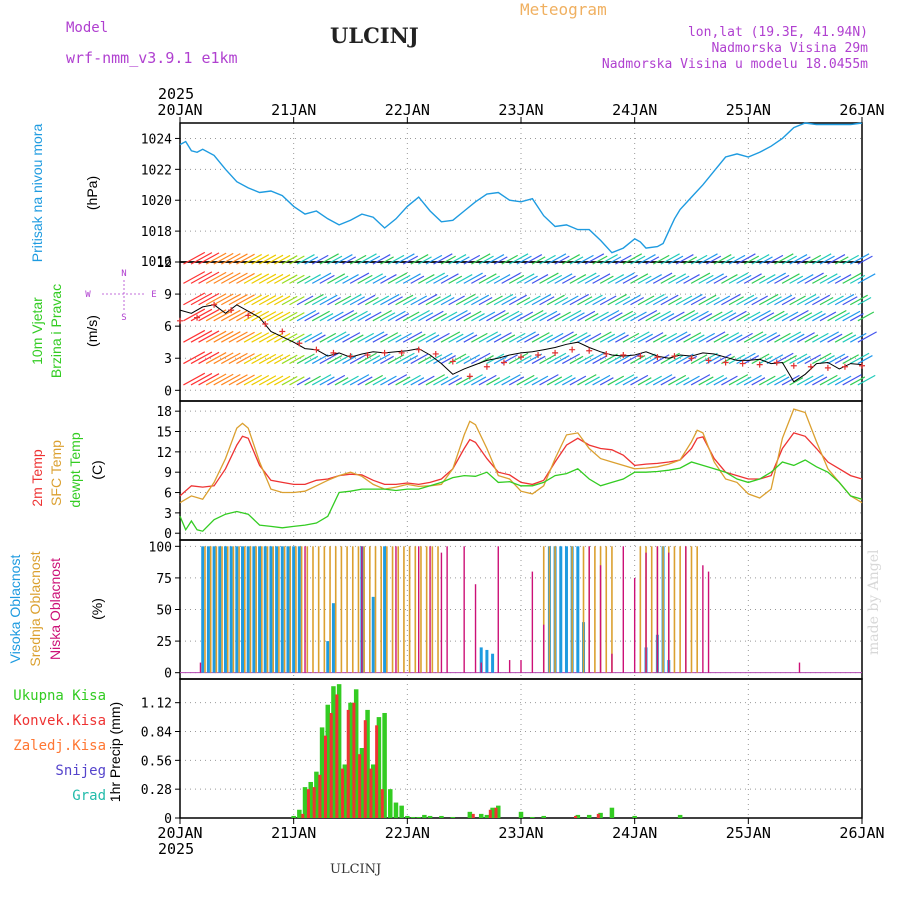 The height and width of the screenshot is (900, 900). I want to click on y-axis-label-low-cloud: Niska Oblacnost, so click(55, 609).